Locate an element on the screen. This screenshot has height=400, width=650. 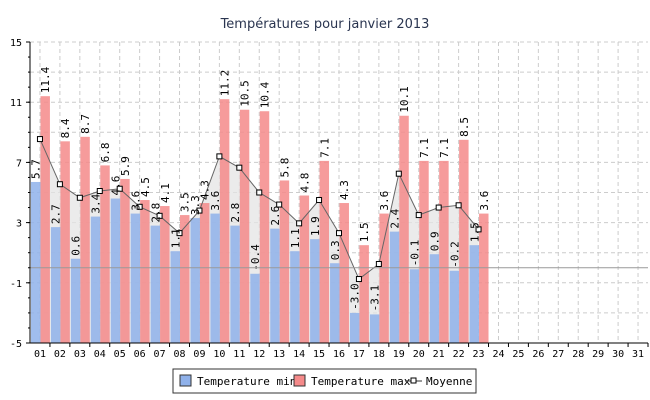
data-label-max: 11.4 is located at coordinates (45, 79).